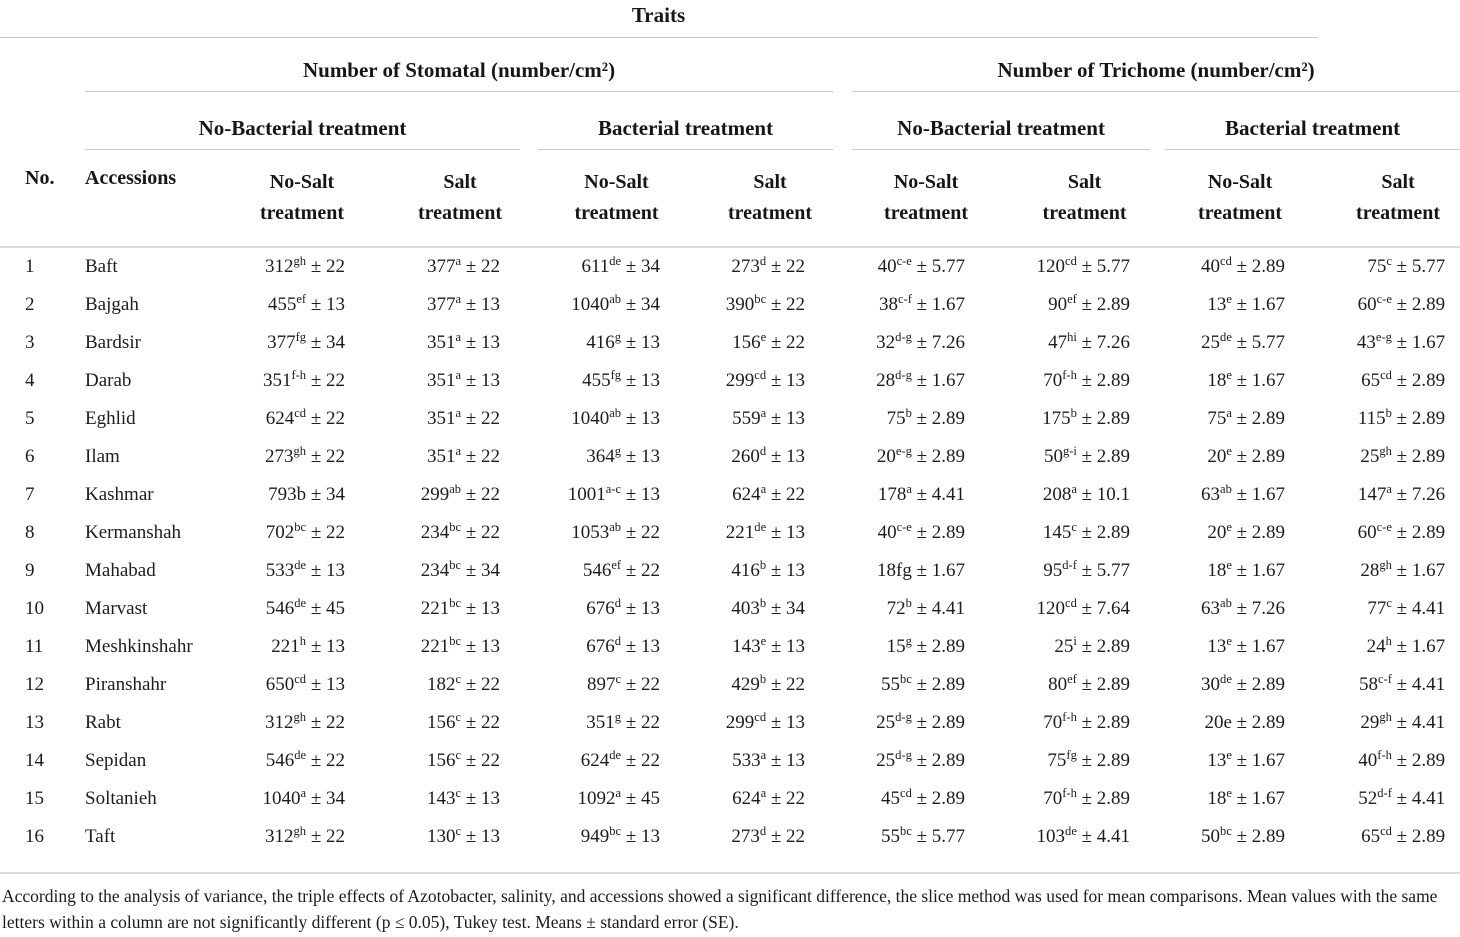  I want to click on tukey-letter: h, so click(303, 641).